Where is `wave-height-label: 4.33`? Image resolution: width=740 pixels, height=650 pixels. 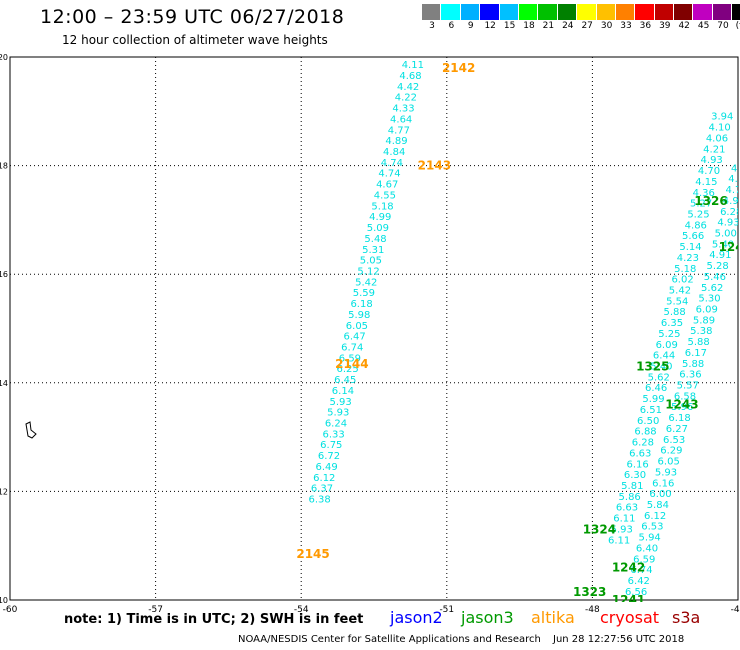
wave-height-label: 4.33 is located at coordinates (403, 109).